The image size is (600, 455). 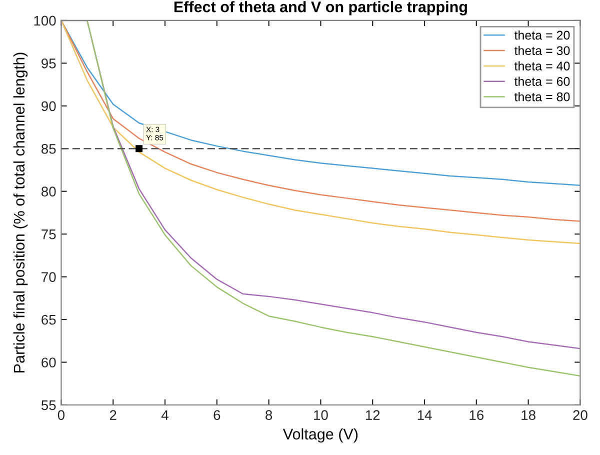 I want to click on x-tick-label: 20, so click(x=580, y=415).